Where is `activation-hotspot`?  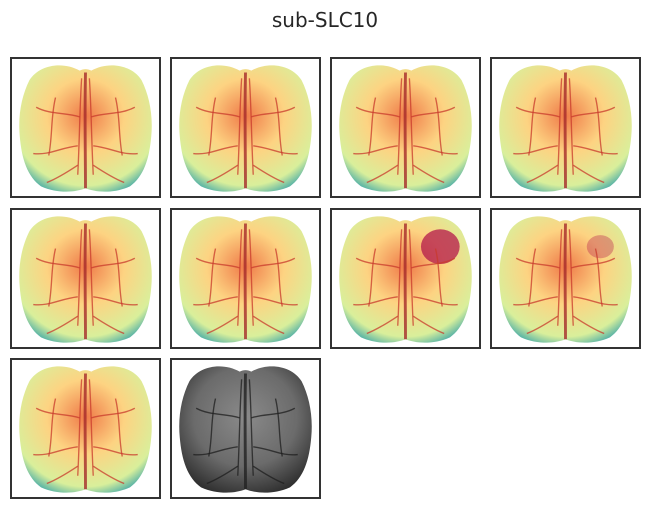 activation-hotspot is located at coordinates (440, 247).